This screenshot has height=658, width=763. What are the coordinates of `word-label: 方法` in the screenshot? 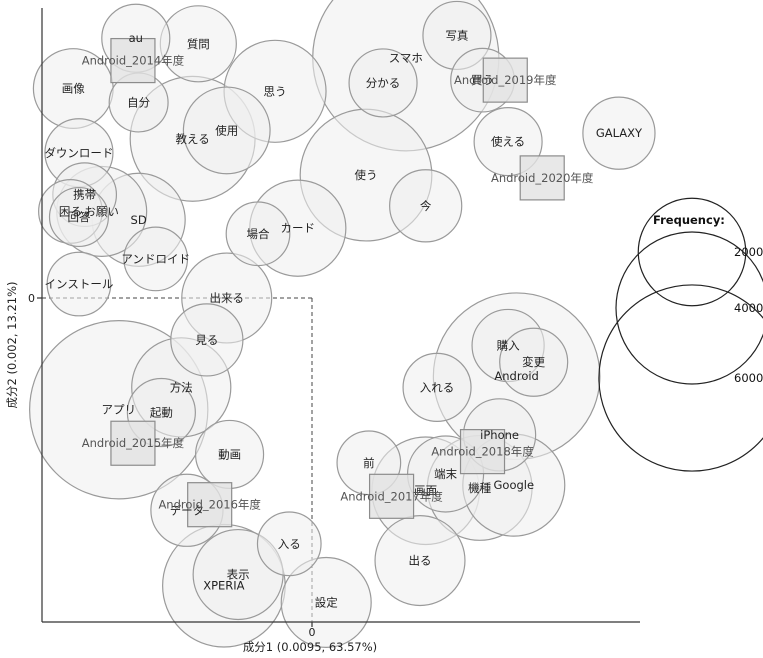 It's located at (181, 387).